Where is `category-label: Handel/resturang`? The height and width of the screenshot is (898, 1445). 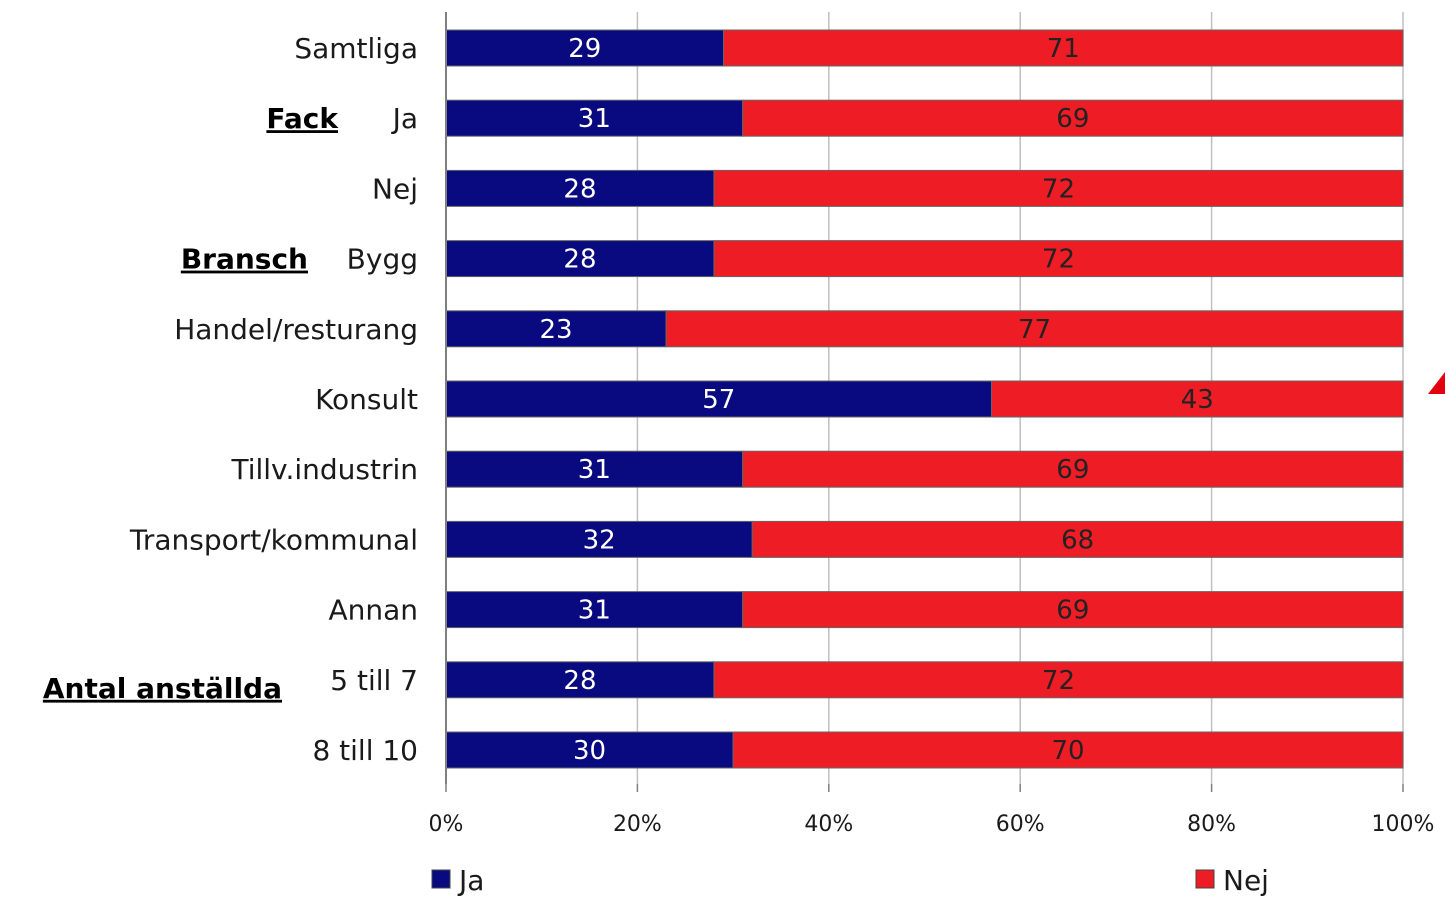
category-label: Handel/resturang is located at coordinates (296, 329).